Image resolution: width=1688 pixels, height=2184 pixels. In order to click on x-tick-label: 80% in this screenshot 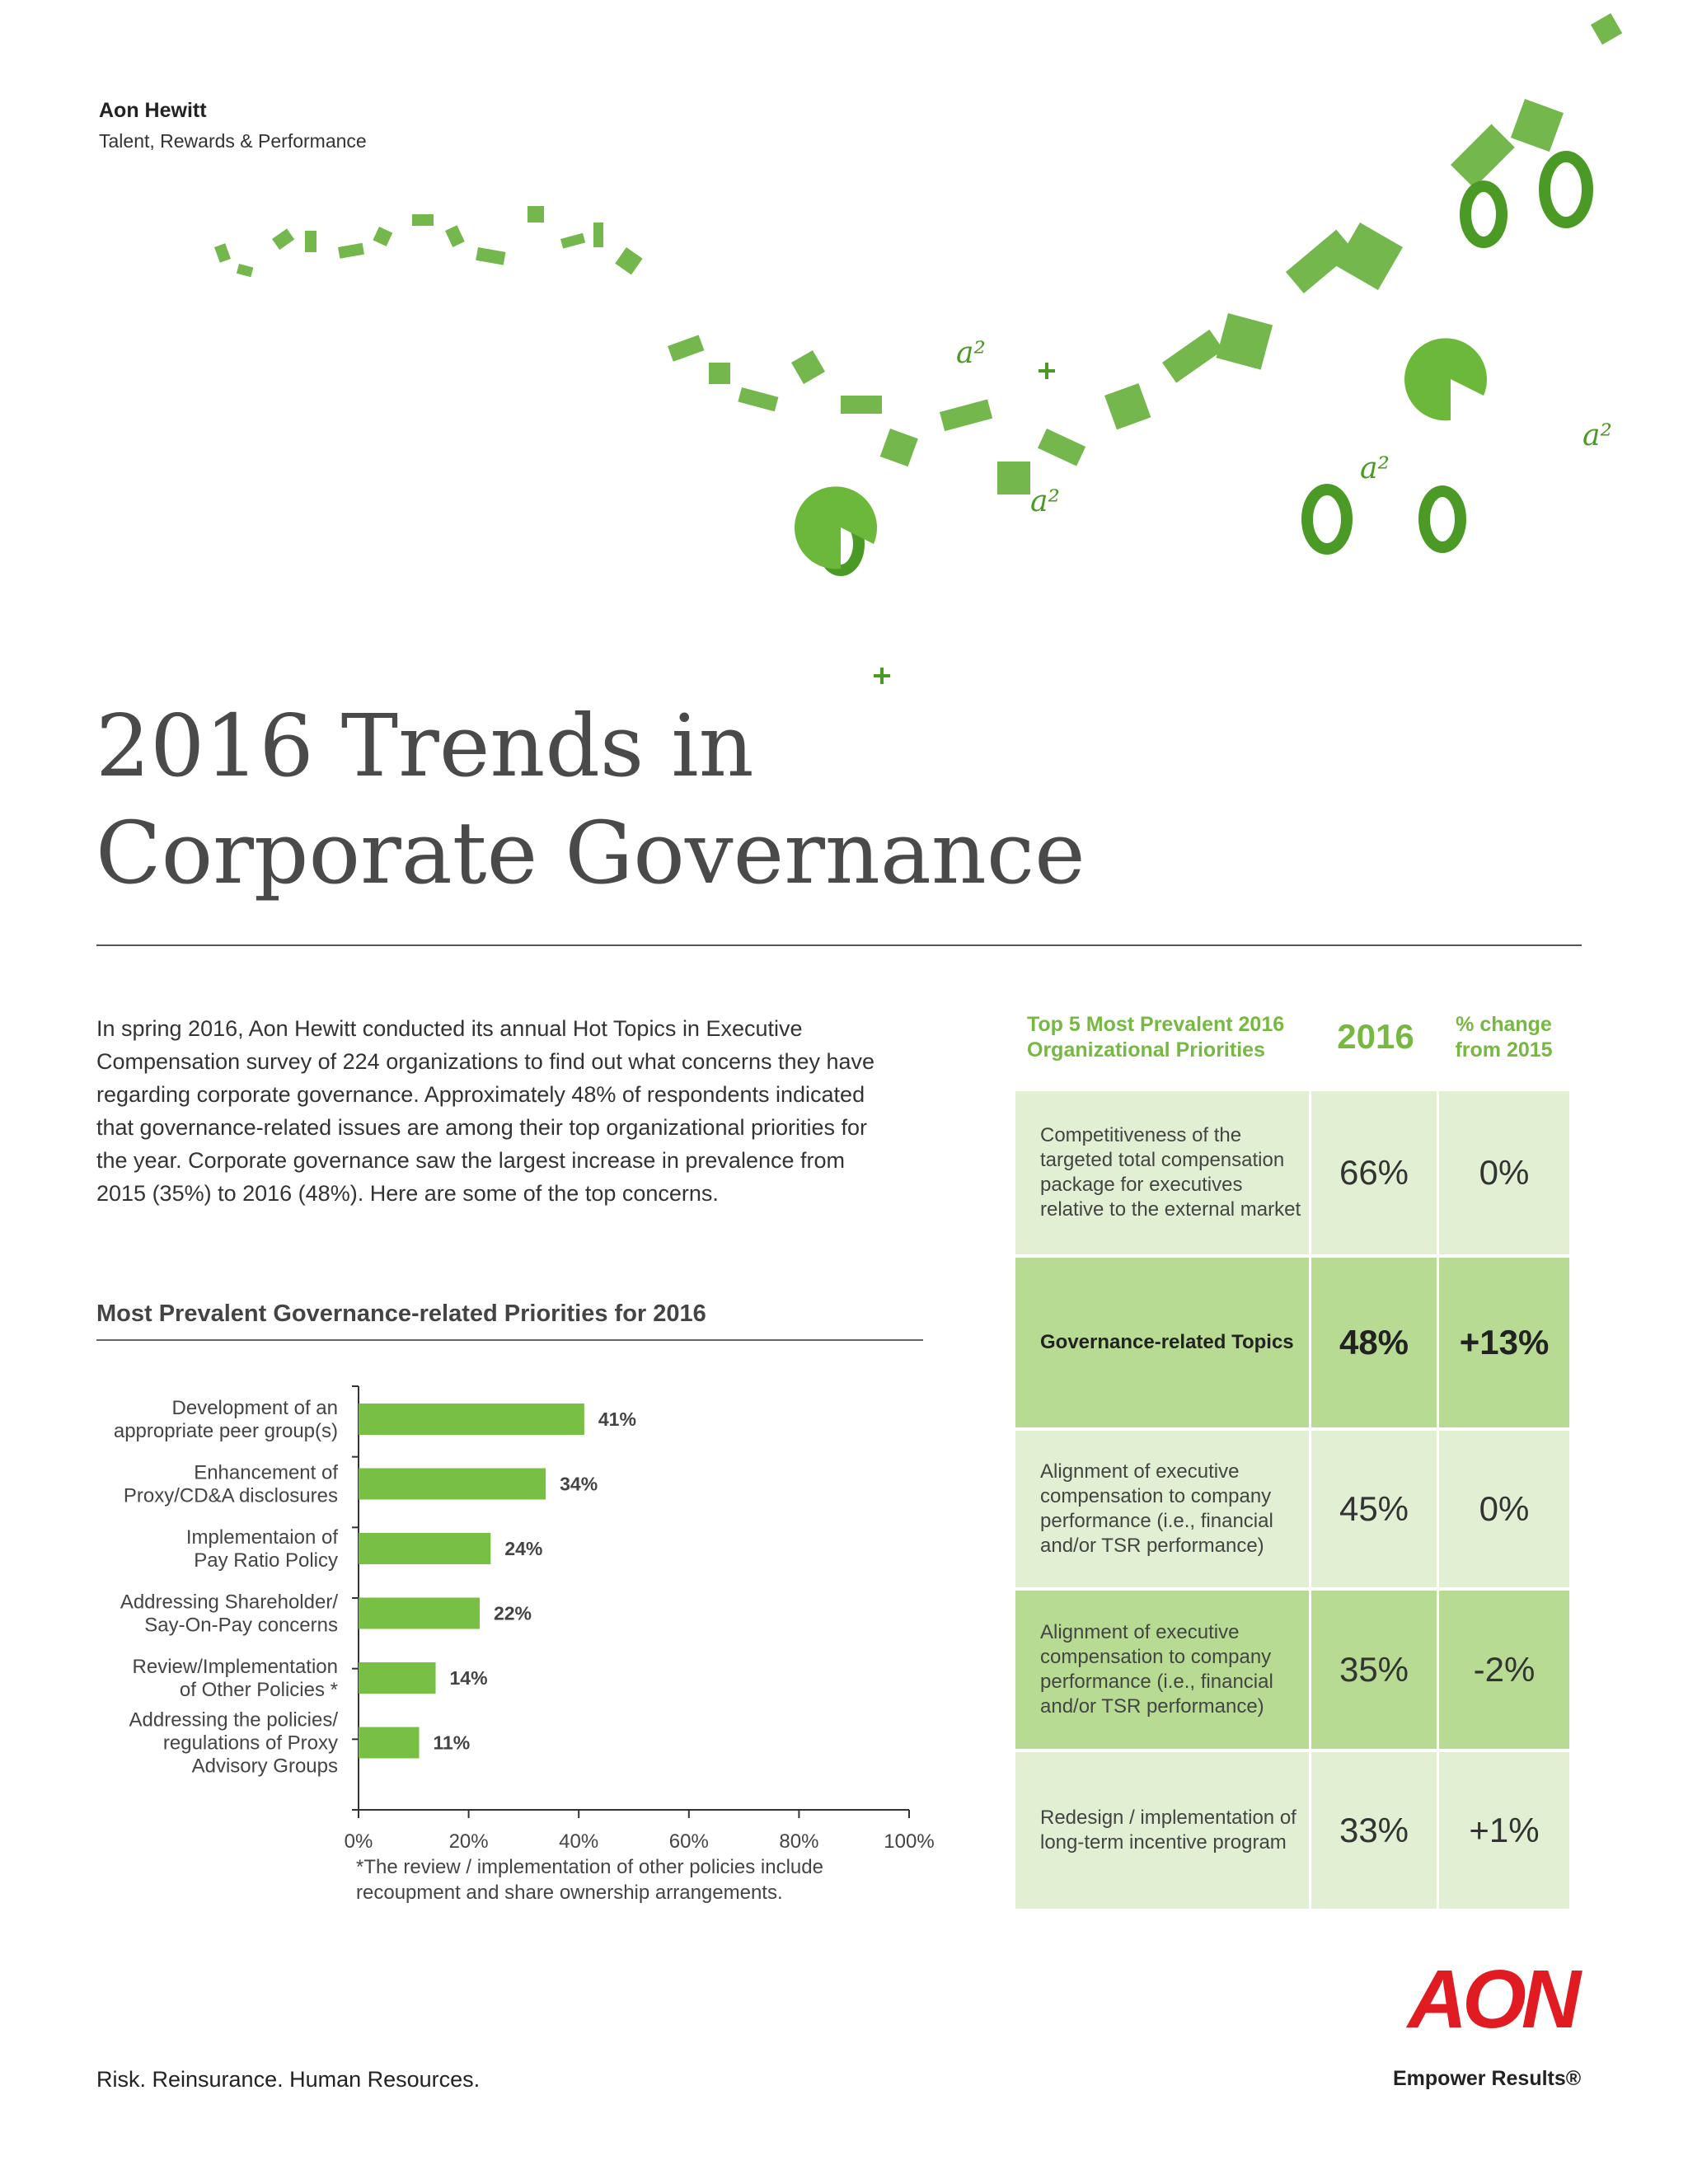, I will do `click(799, 1841)`.